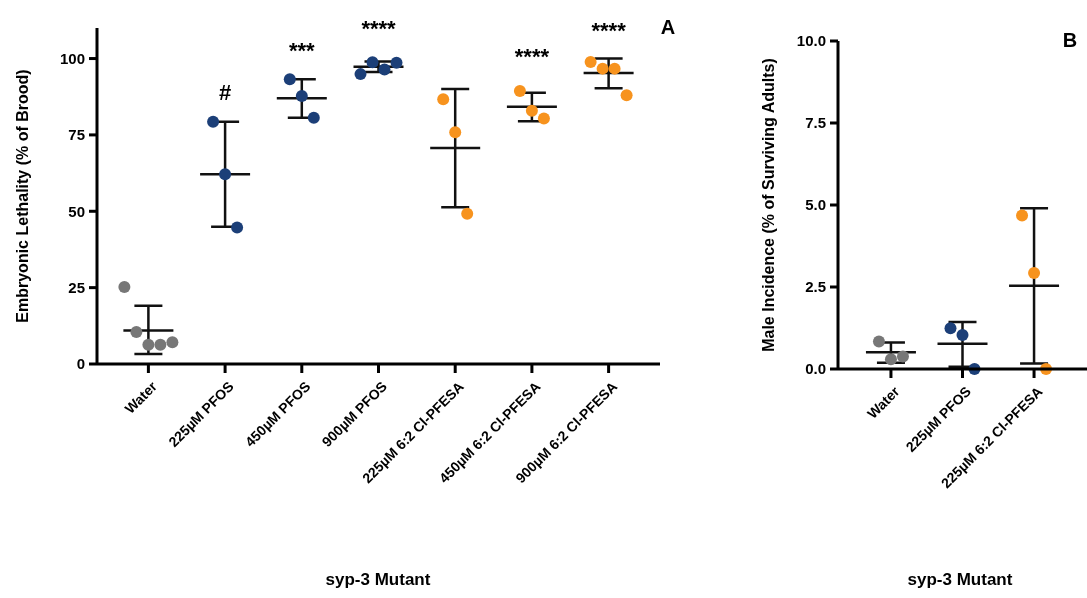  I want to click on y-tick-label: 0, so click(80, 364).